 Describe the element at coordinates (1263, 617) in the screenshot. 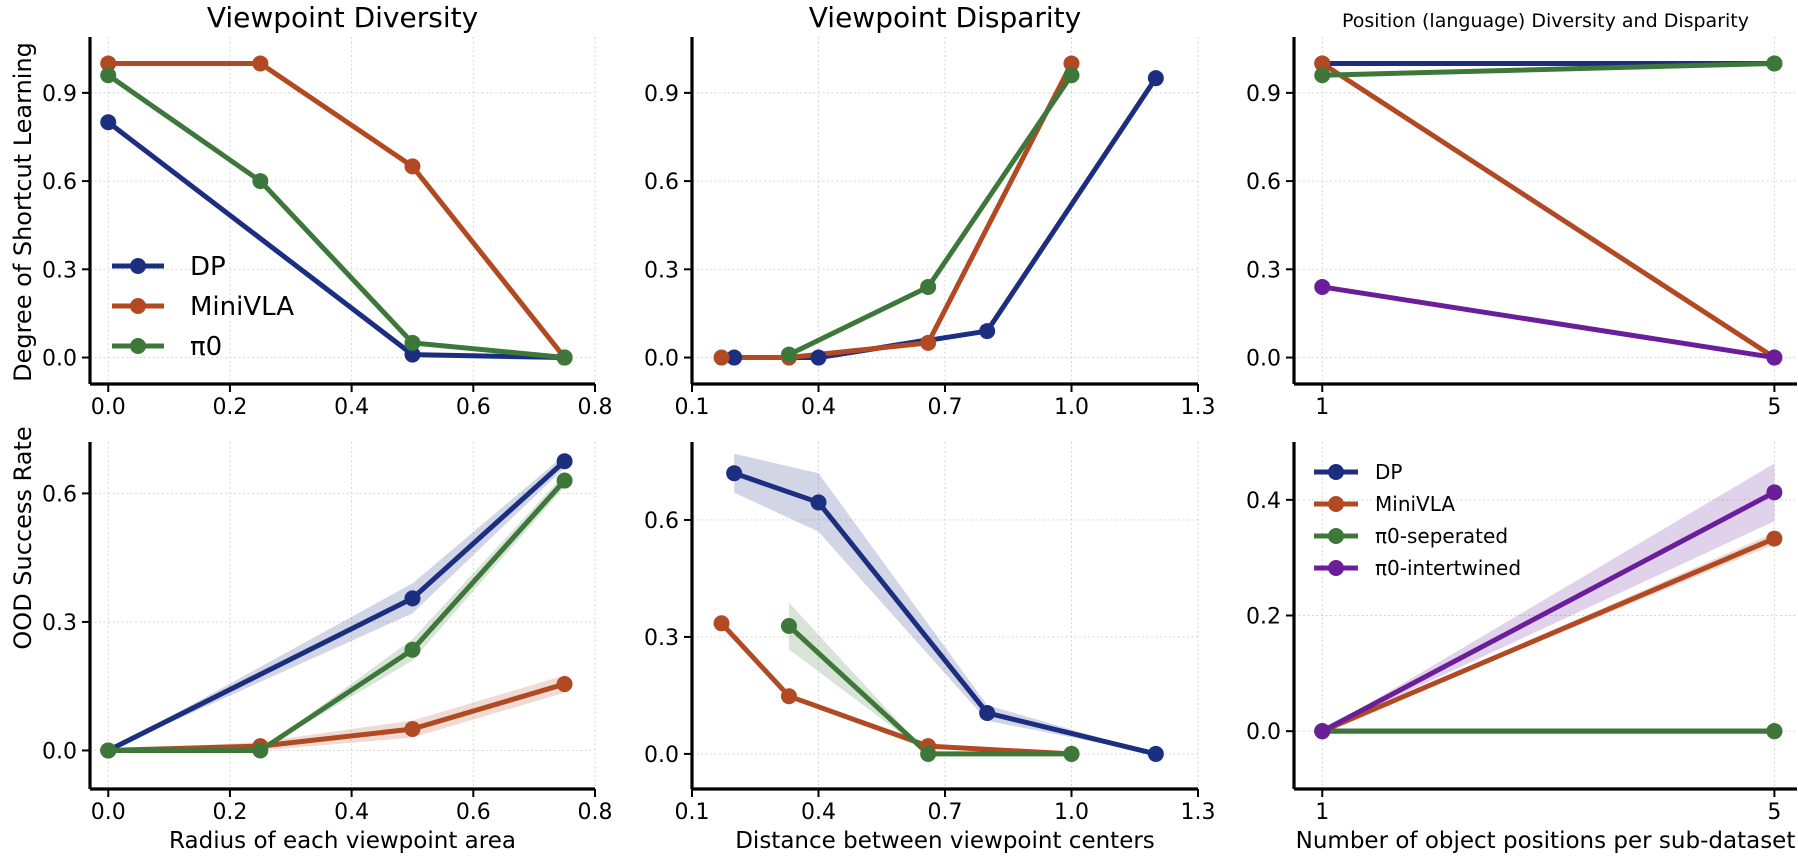

I see `y-tick-label: 0.2` at that location.